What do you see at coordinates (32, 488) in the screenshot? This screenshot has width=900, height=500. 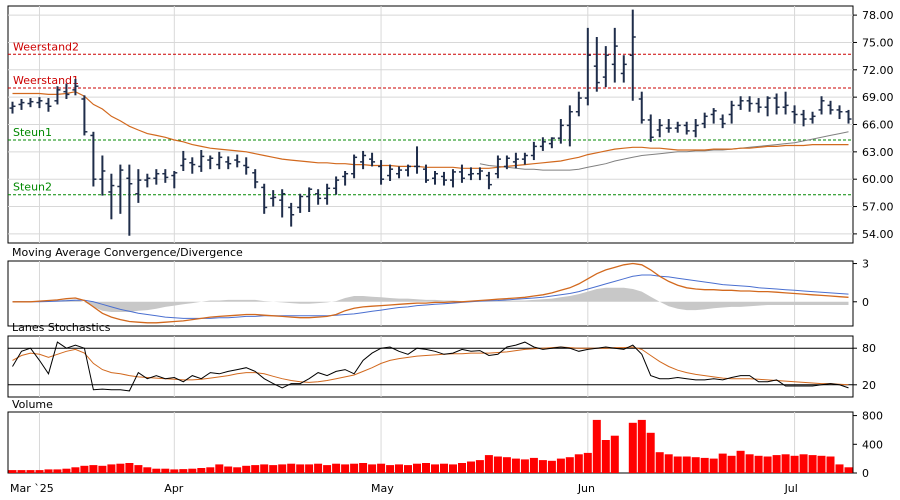 I see `x-tick-label: Mar `25` at bounding box center [32, 488].